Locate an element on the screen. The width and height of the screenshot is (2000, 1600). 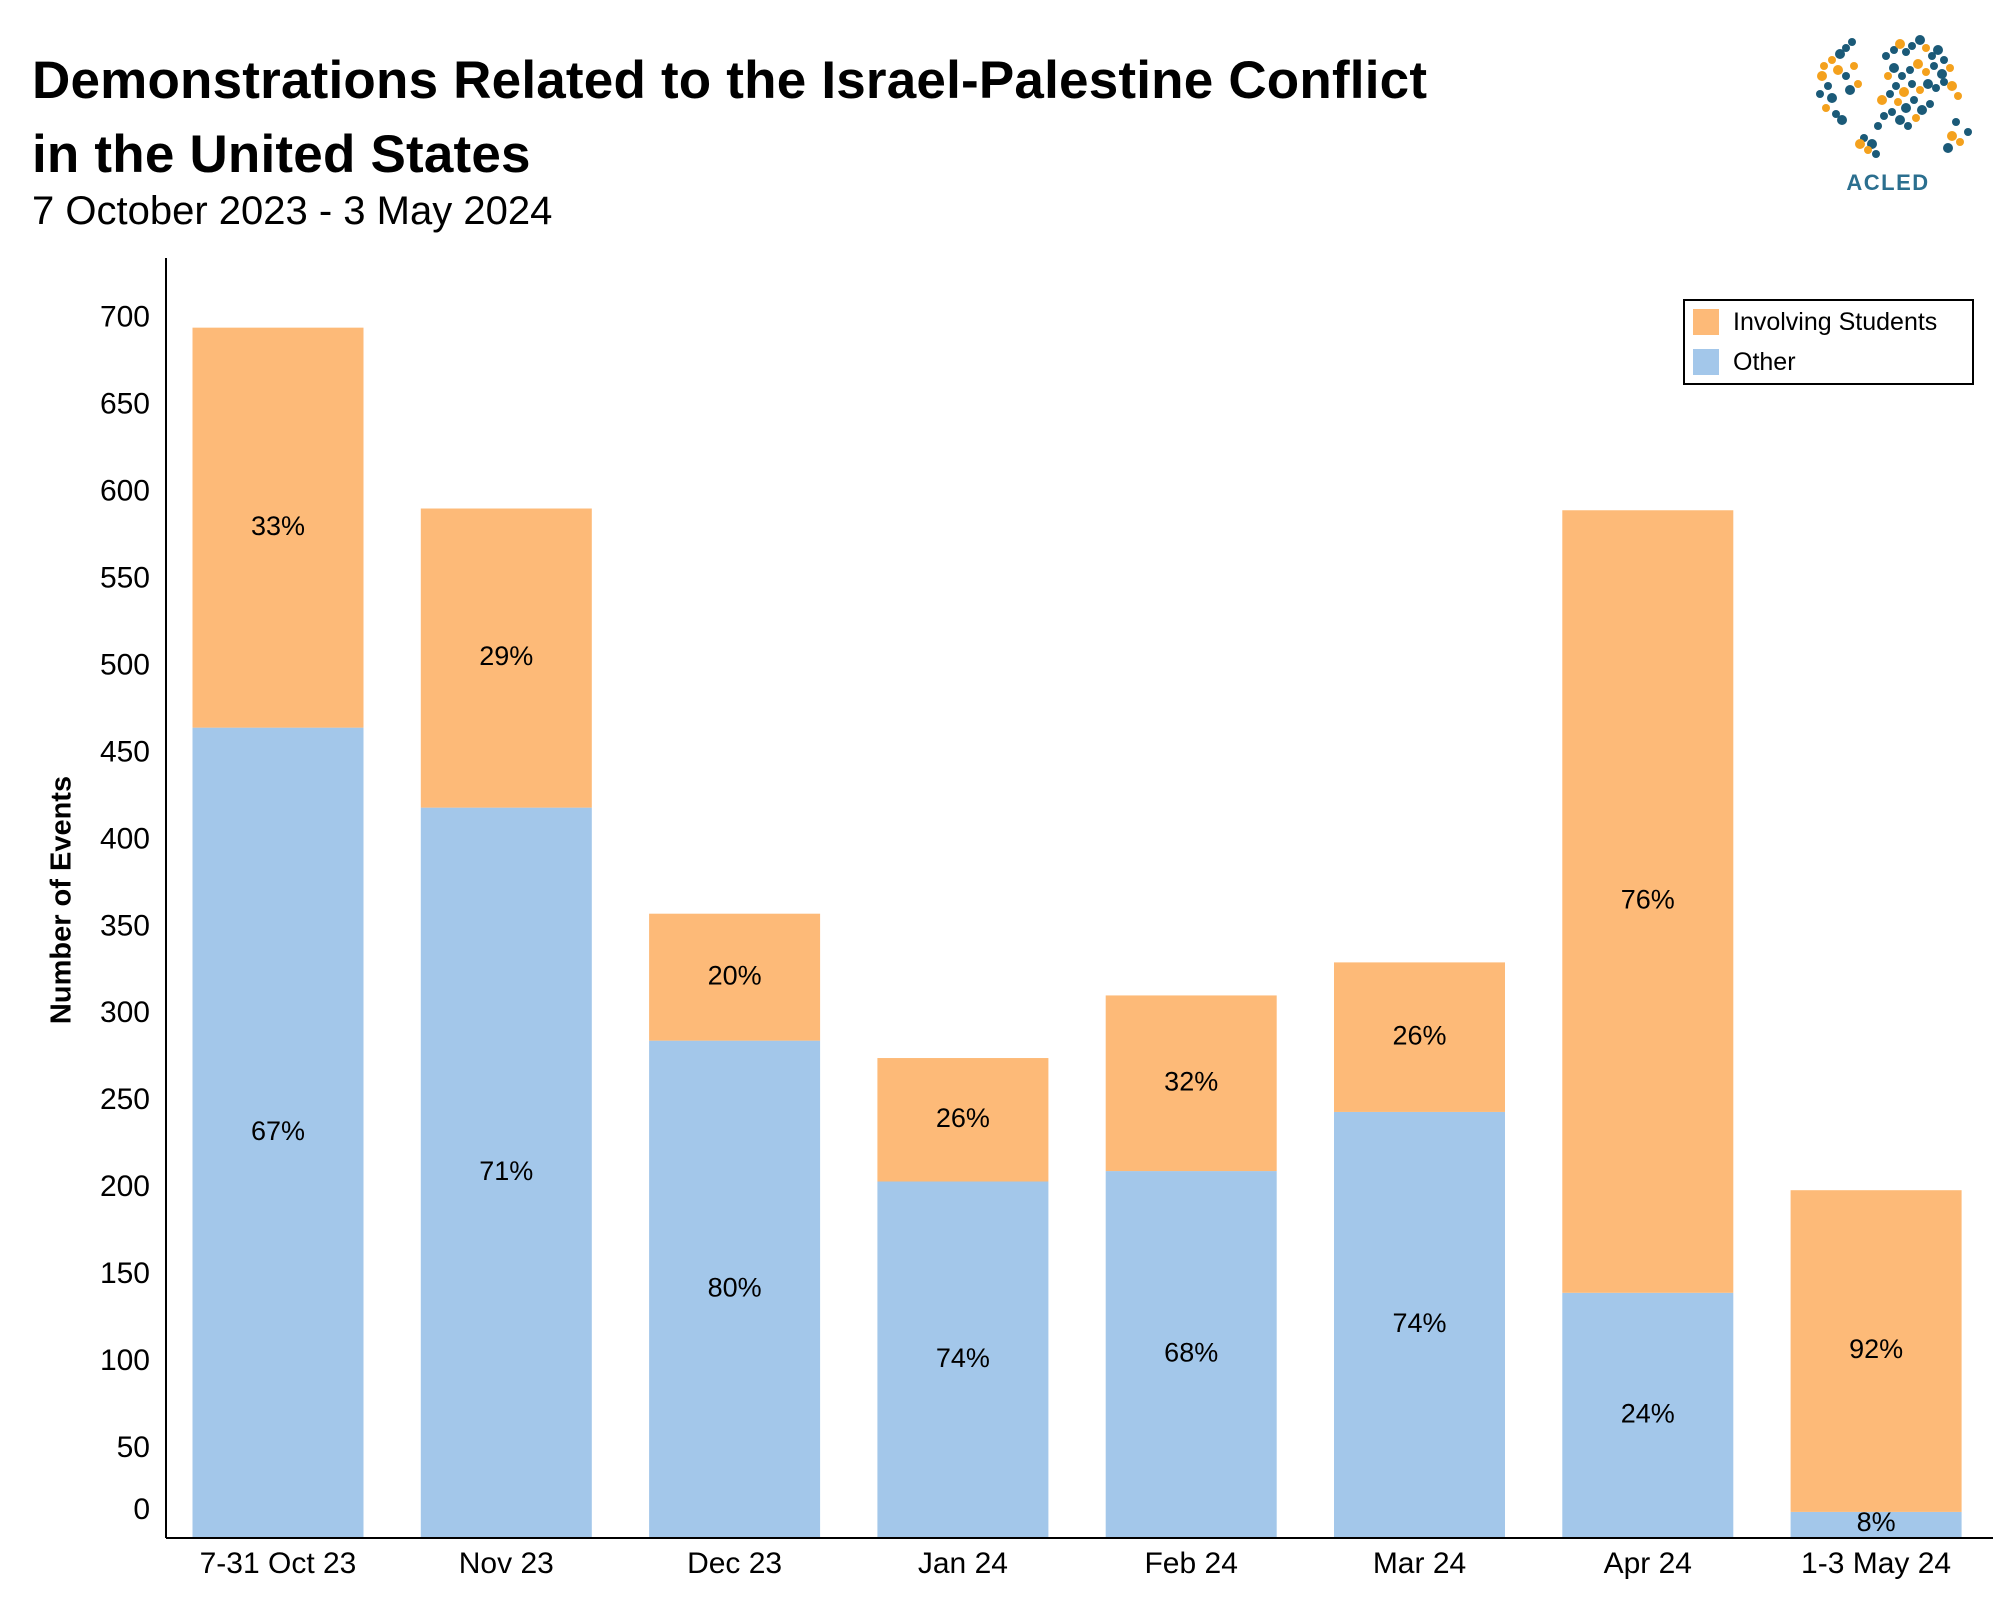
x-tick-label-7: Apr 24 is located at coordinates (1648, 1563).